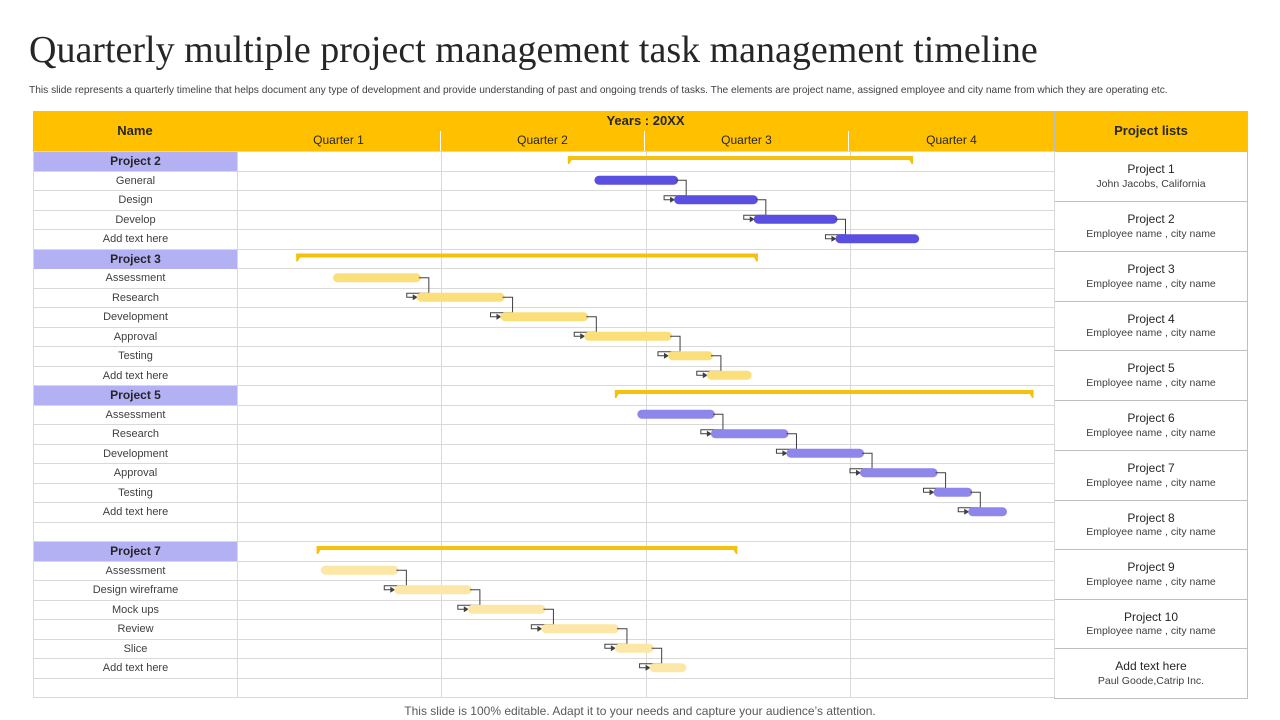 The height and width of the screenshot is (720, 1280). What do you see at coordinates (339, 141) in the screenshot?
I see `quarter-header-1: Quarter 1` at bounding box center [339, 141].